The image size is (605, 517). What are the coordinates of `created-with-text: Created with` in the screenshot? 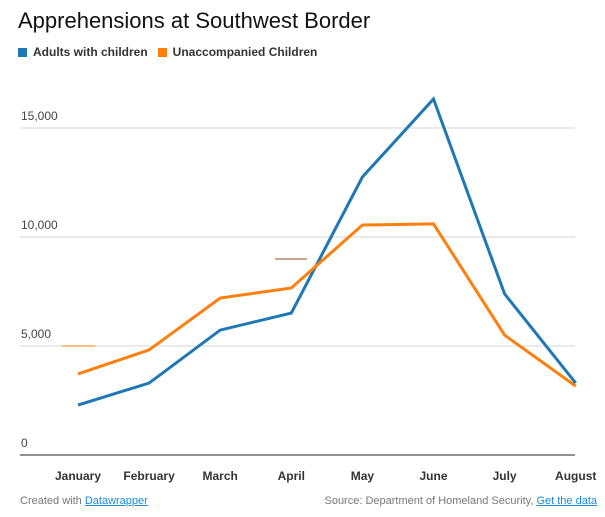 It's located at (51, 501).